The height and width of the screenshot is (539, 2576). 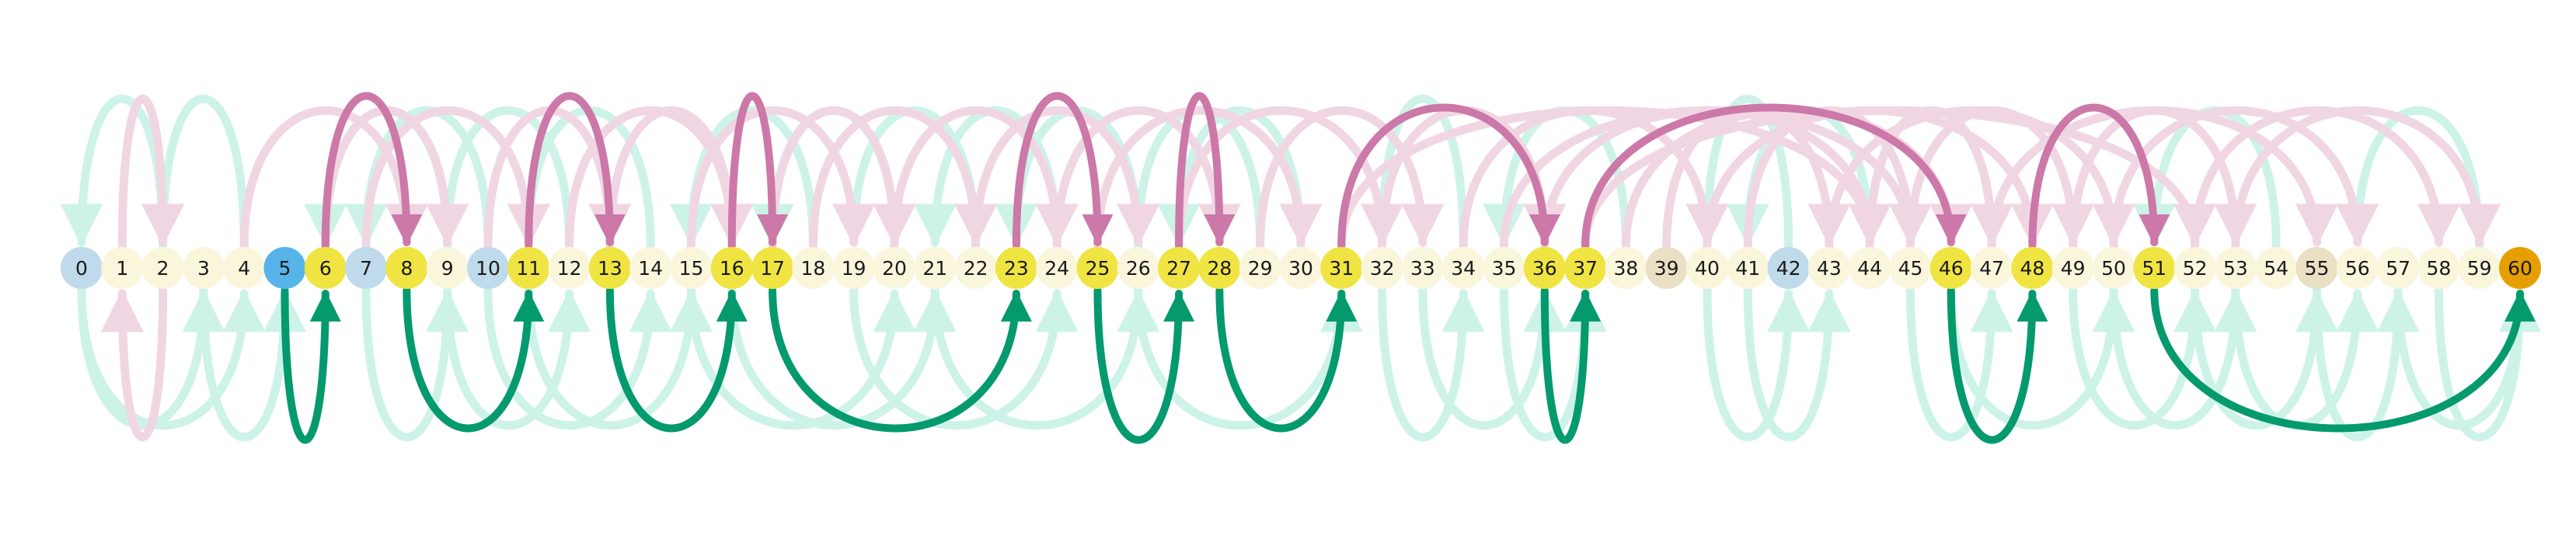 What do you see at coordinates (1219, 268) in the screenshot?
I see `node-28: 28` at bounding box center [1219, 268].